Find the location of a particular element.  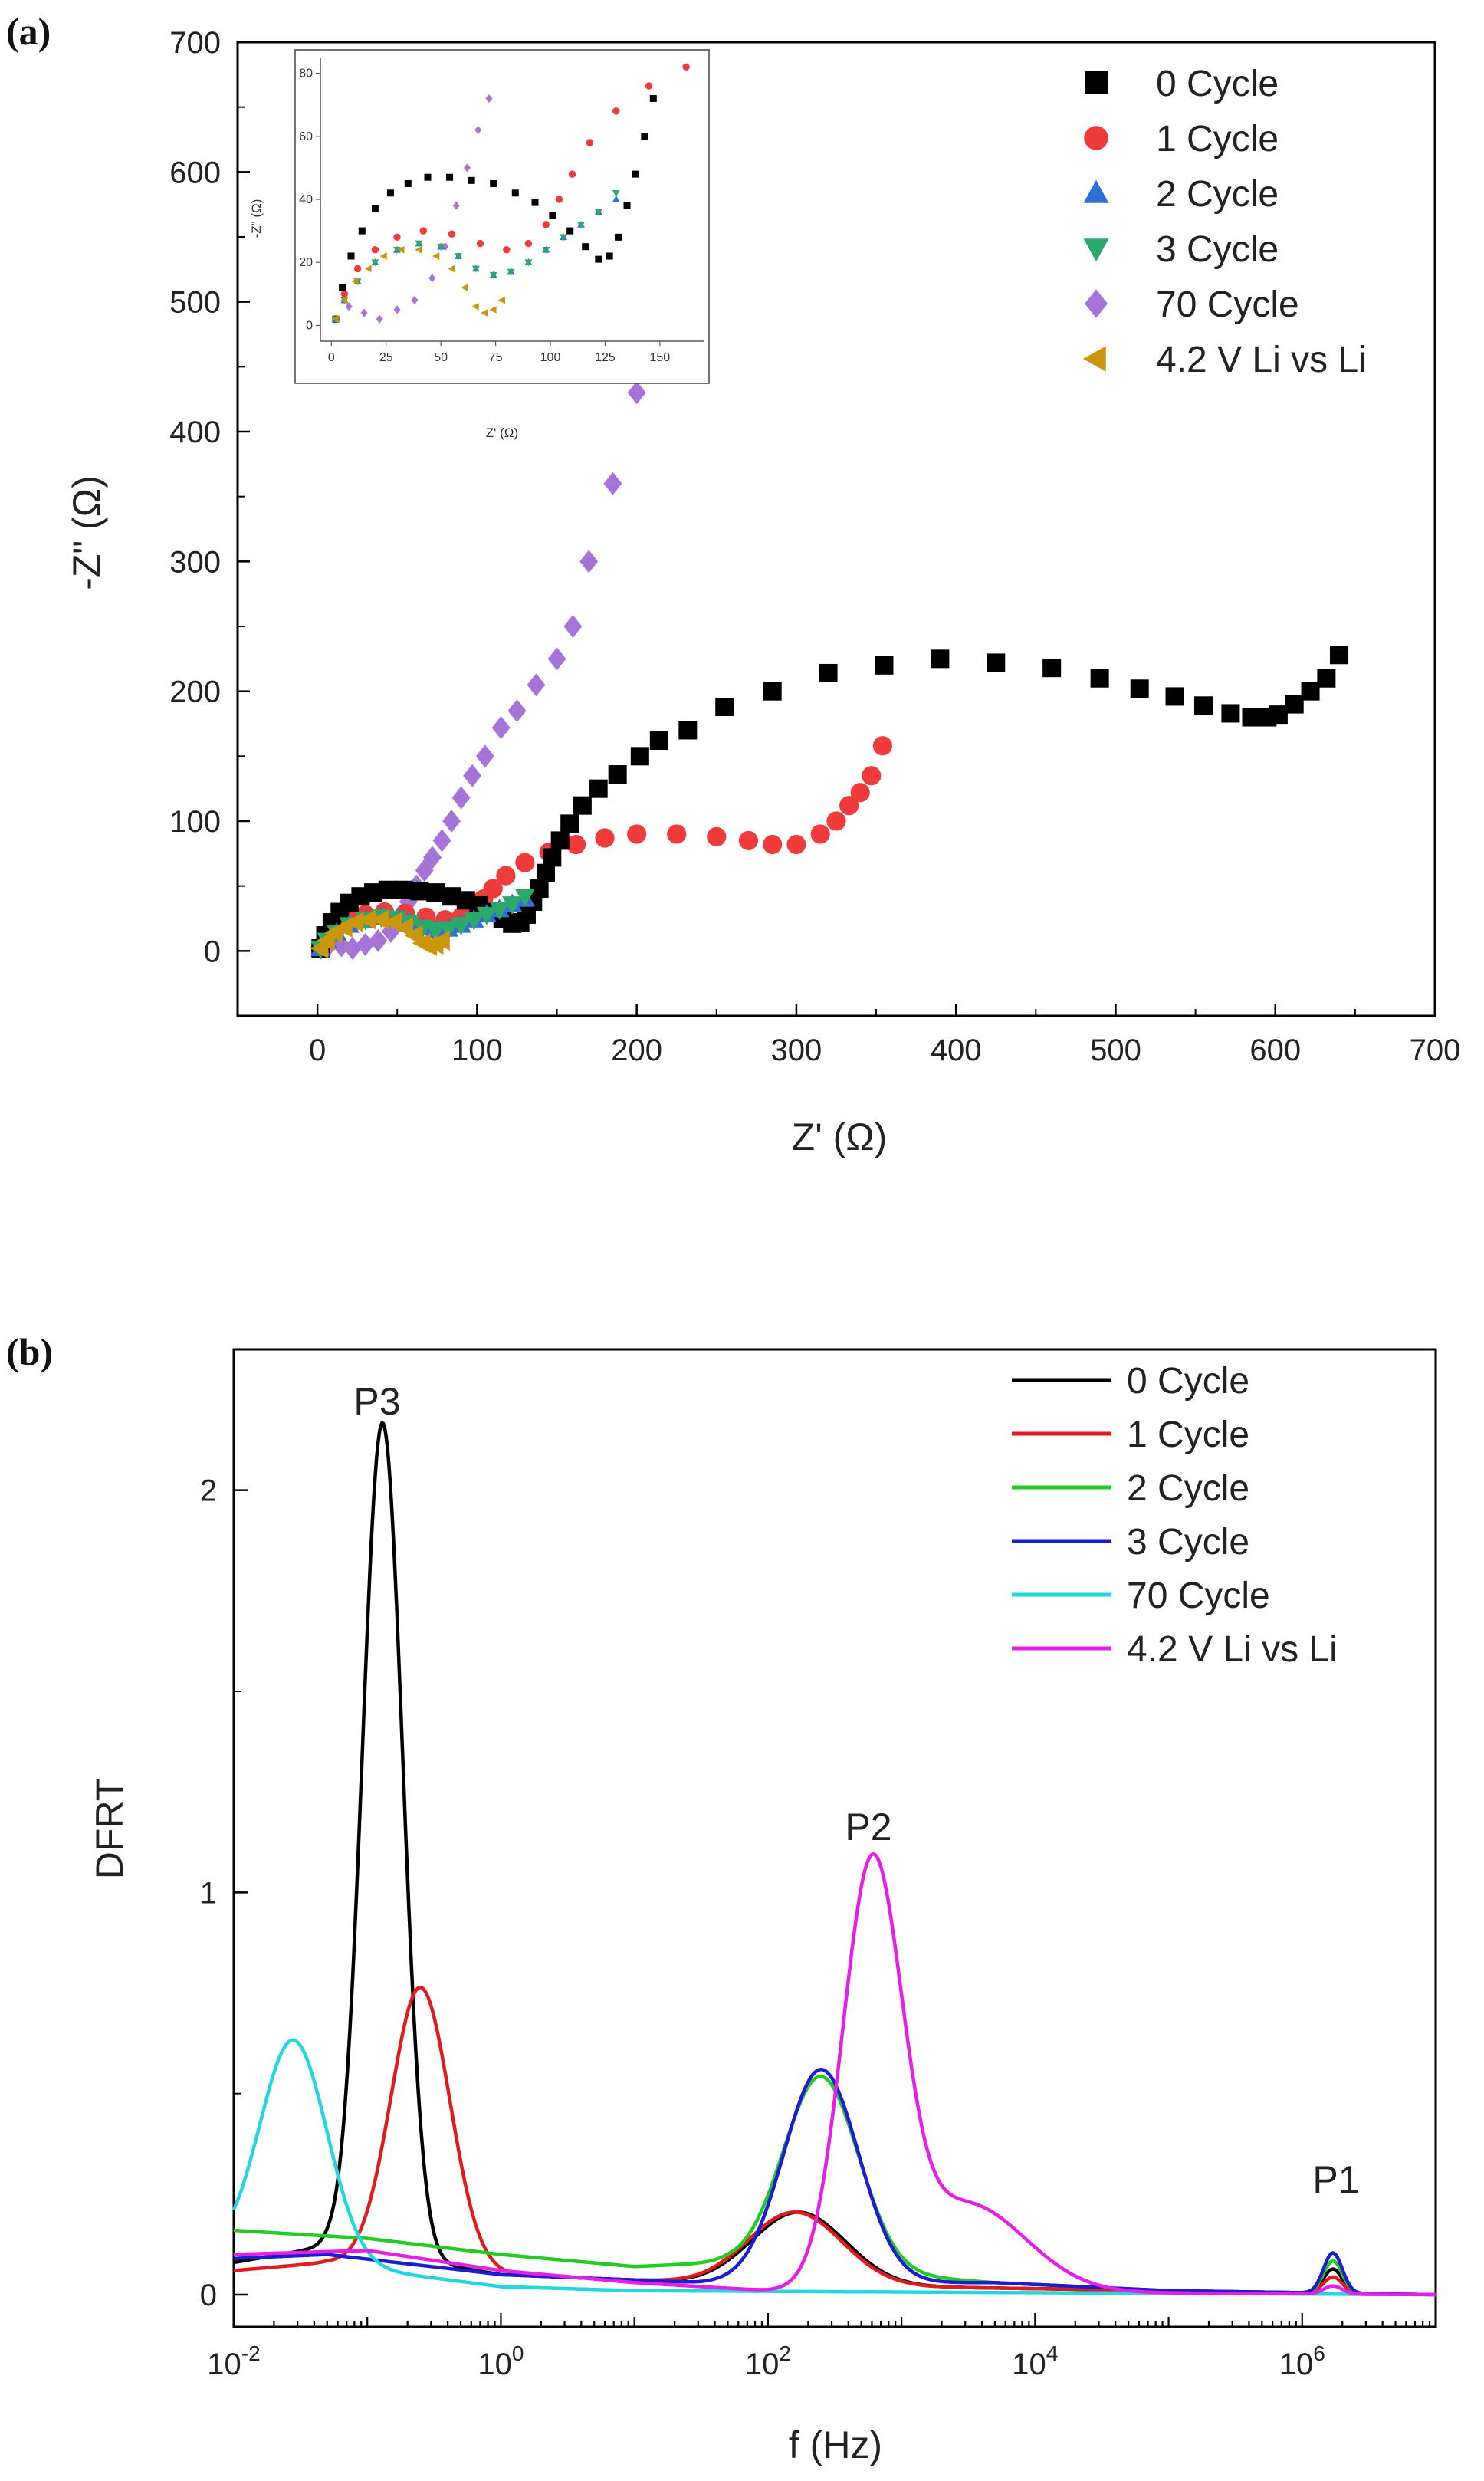

legend-label: 70 Cycle is located at coordinates (1198, 1596).